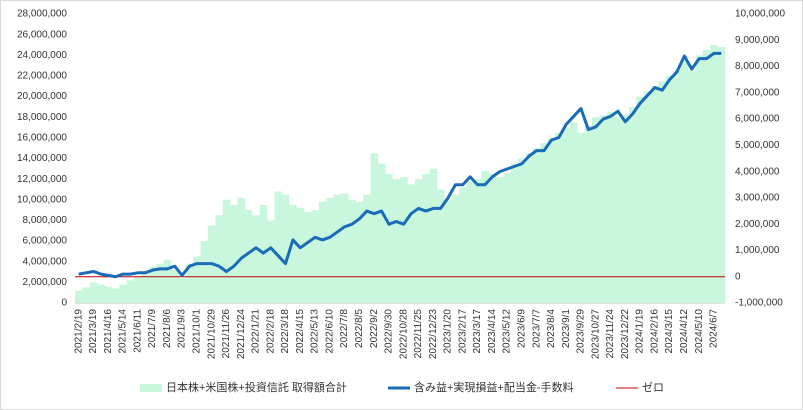 Image resolution: width=803 pixels, height=410 pixels. I want to click on legend-swatch, so click(151, 388).